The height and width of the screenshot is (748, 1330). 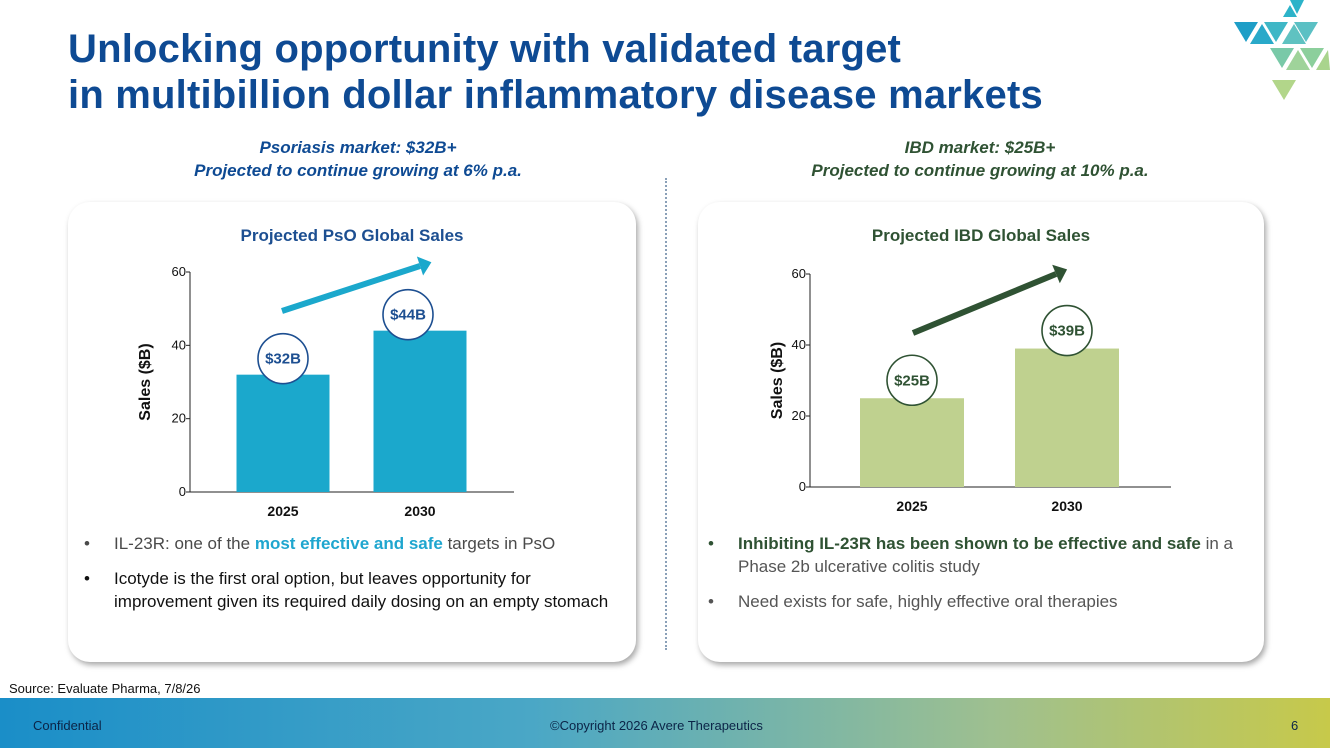 I want to click on data-label: $25B, so click(x=912, y=380).